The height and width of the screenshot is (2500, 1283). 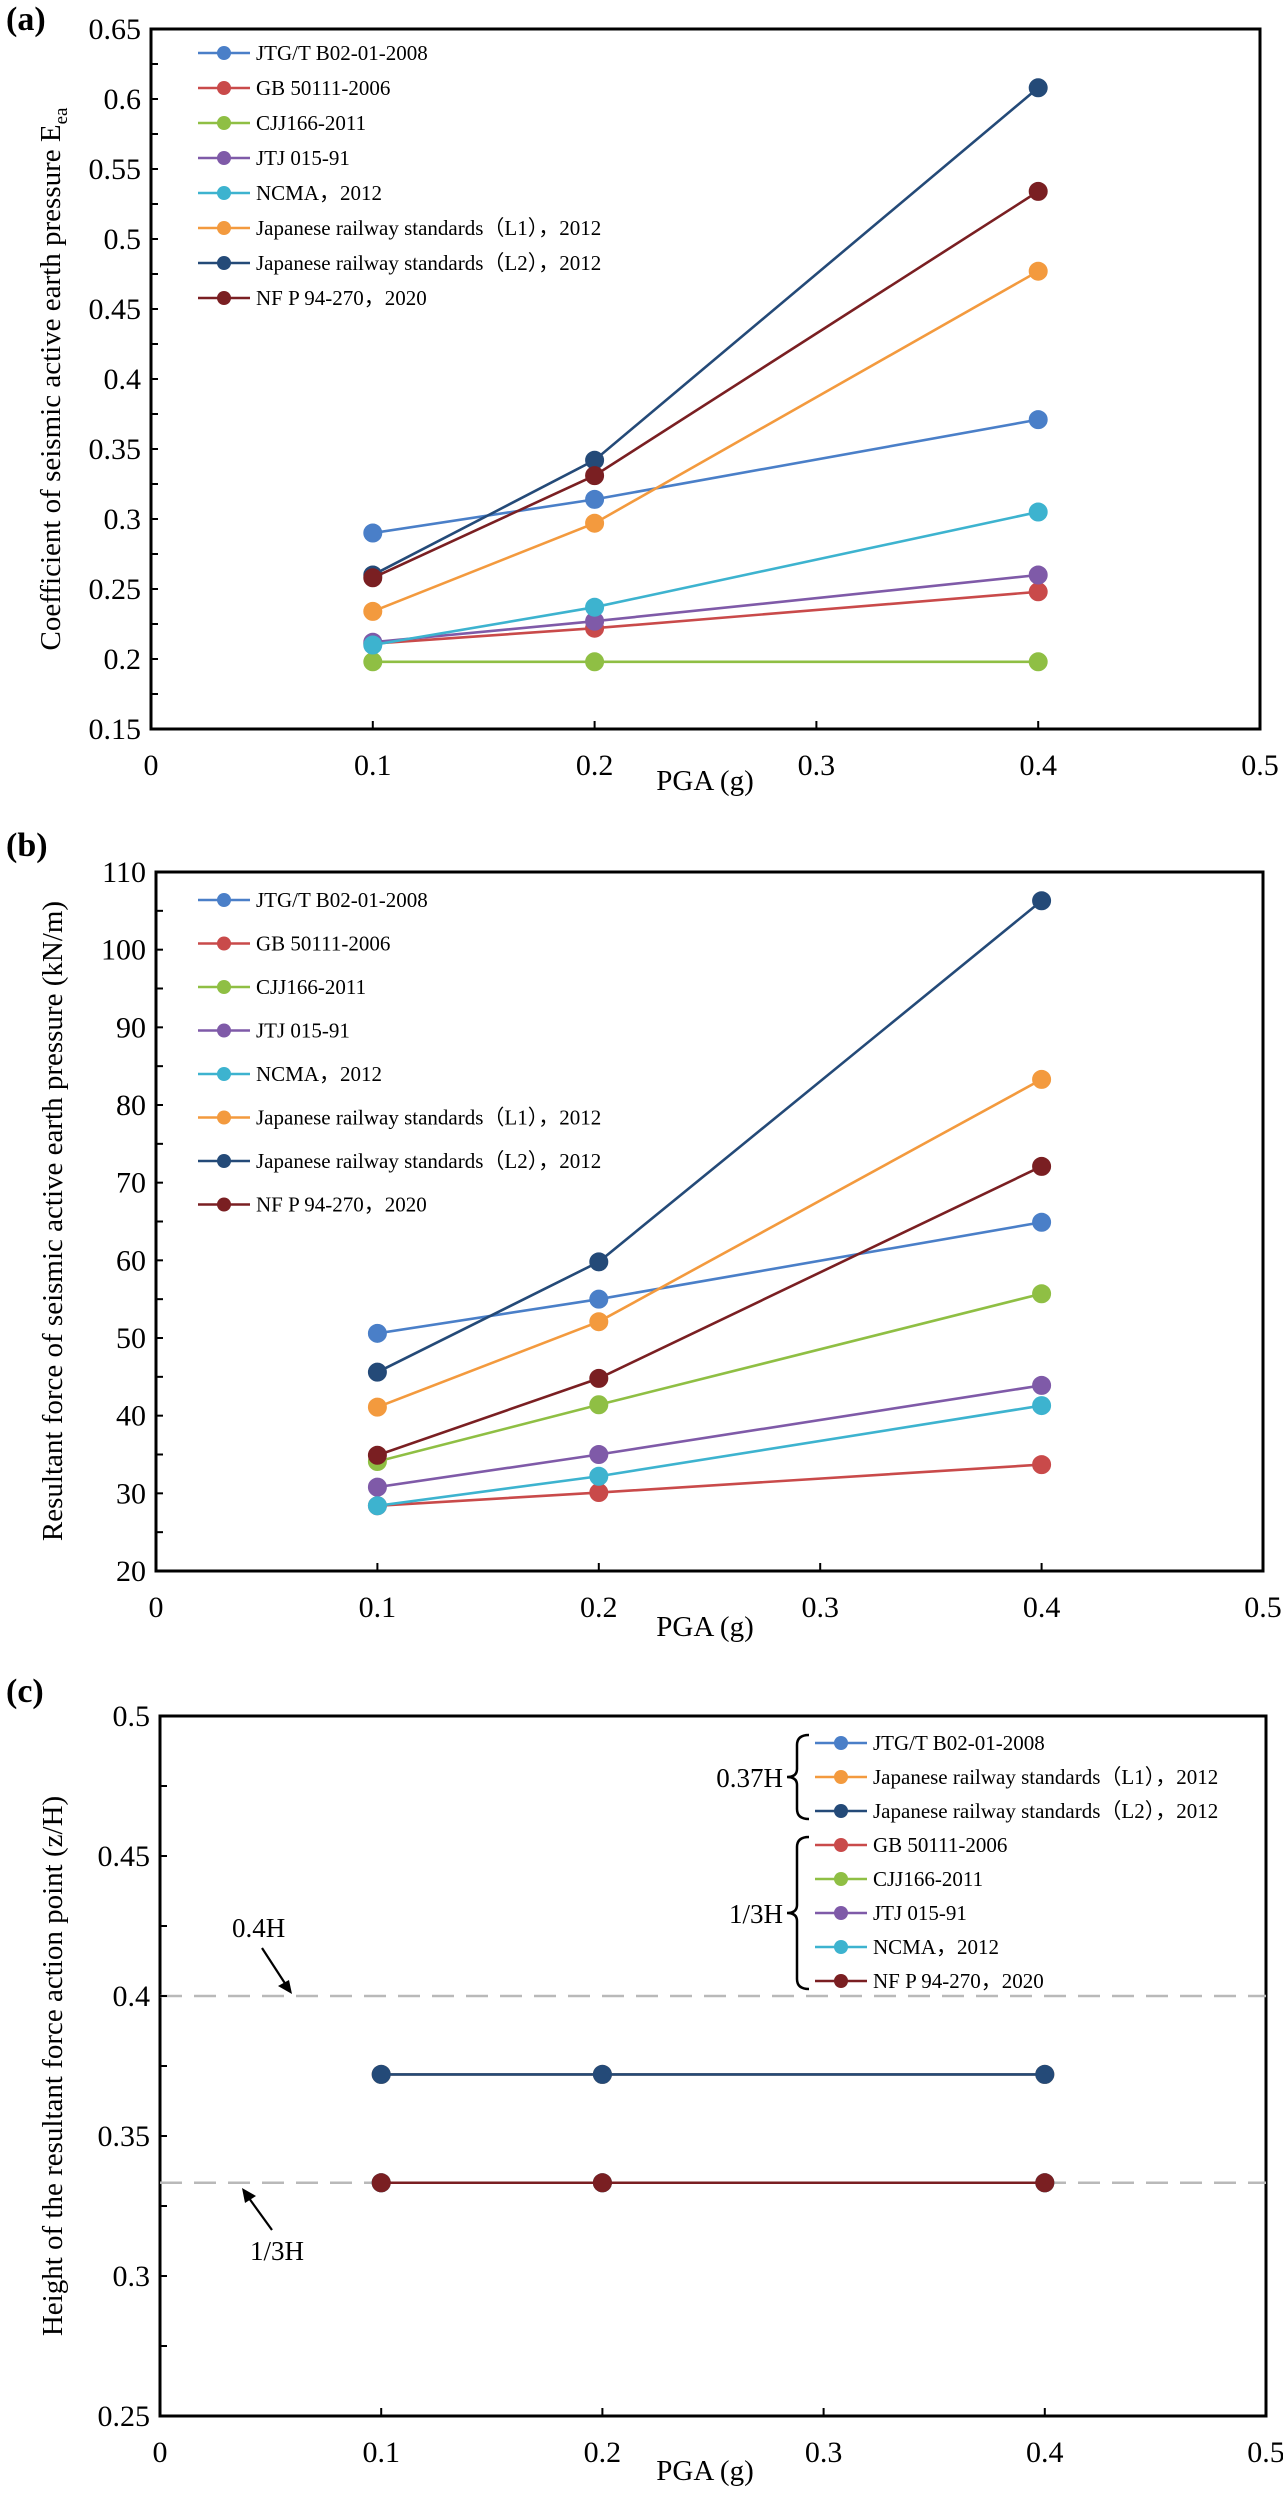 I want to click on annotation-arrow-line, so click(x=275, y=1968).